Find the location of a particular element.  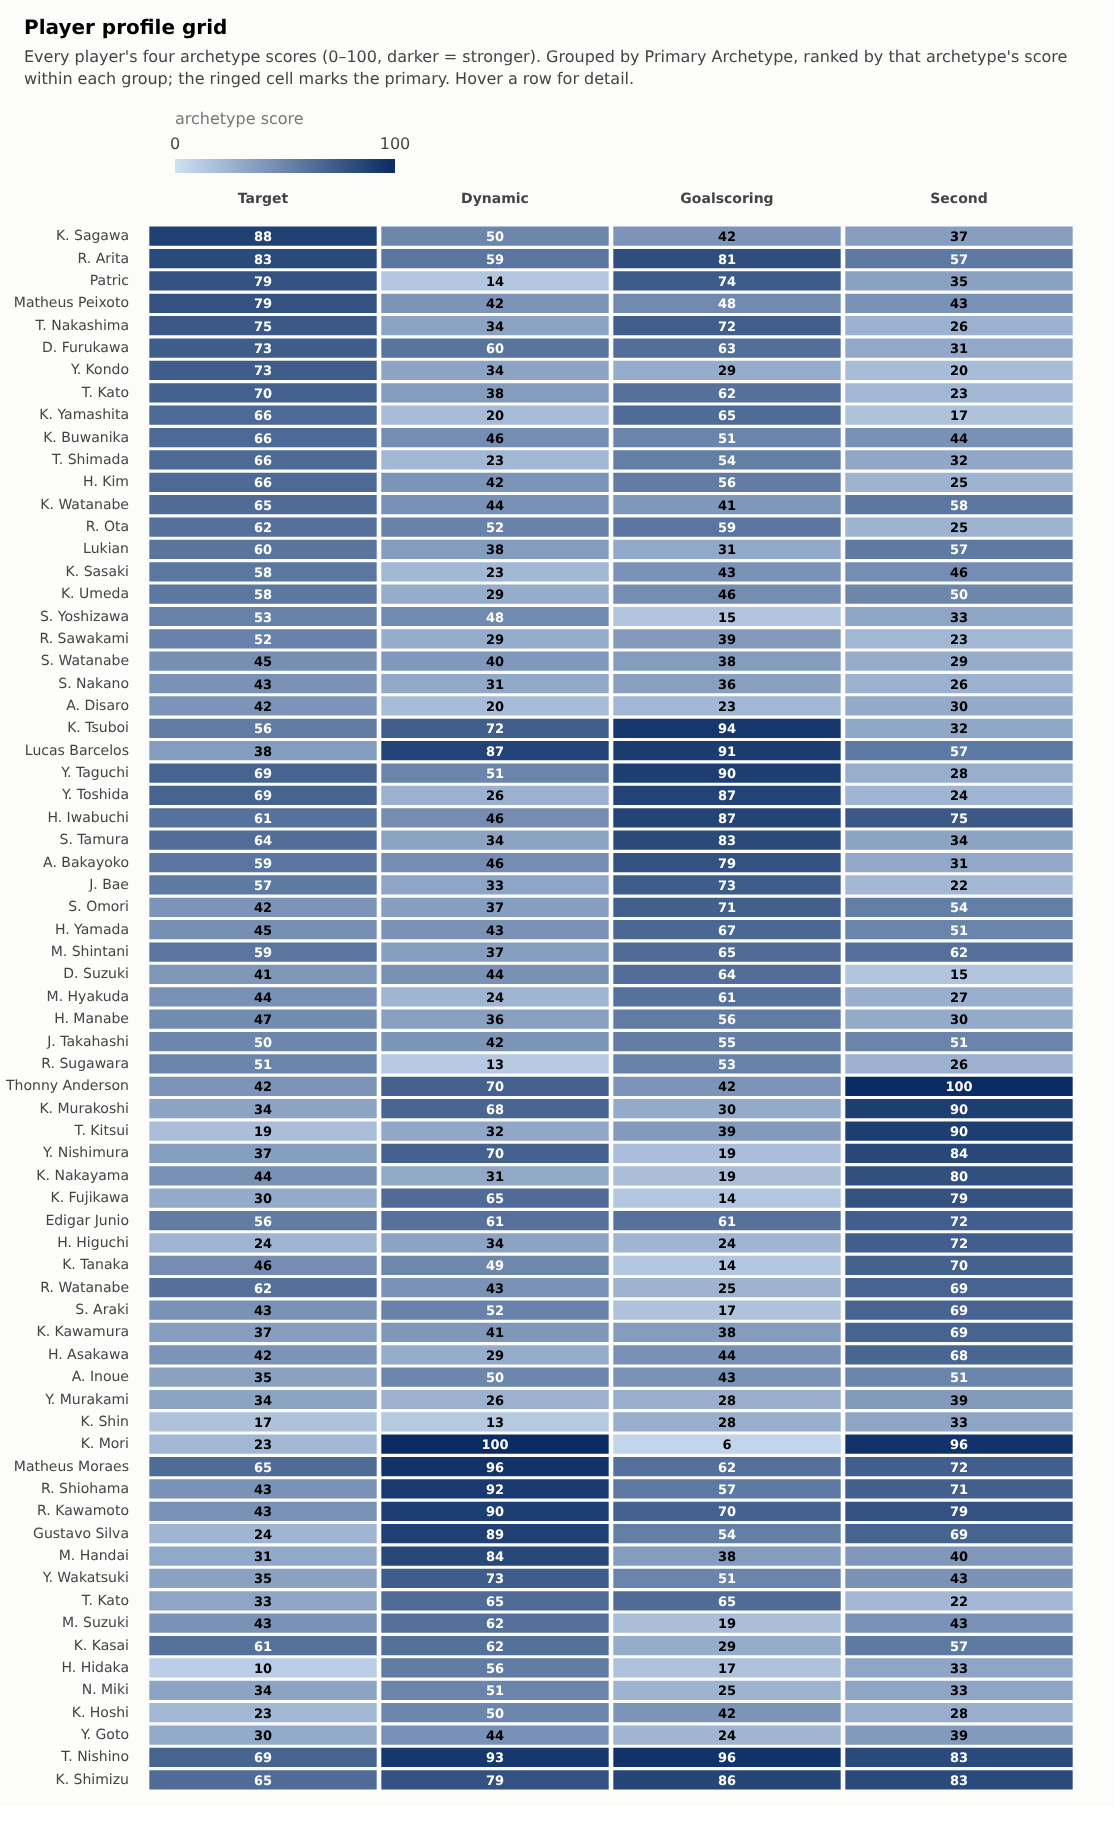

color-bar-title: archetype score is located at coordinates (239, 119).